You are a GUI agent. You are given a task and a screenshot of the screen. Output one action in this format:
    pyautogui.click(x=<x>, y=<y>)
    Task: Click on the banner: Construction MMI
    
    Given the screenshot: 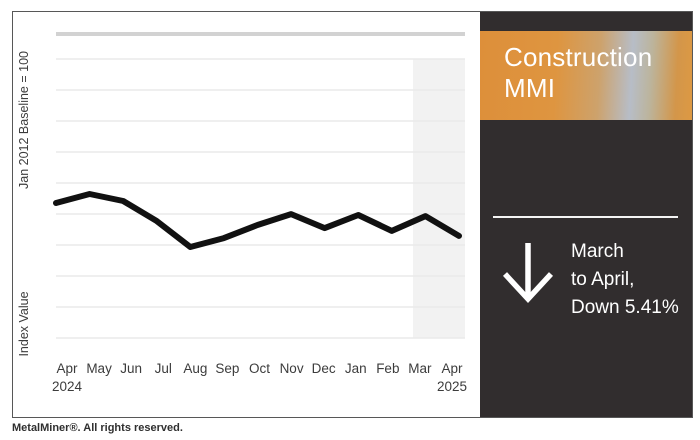 What is the action you would take?
    pyautogui.click(x=586, y=75)
    